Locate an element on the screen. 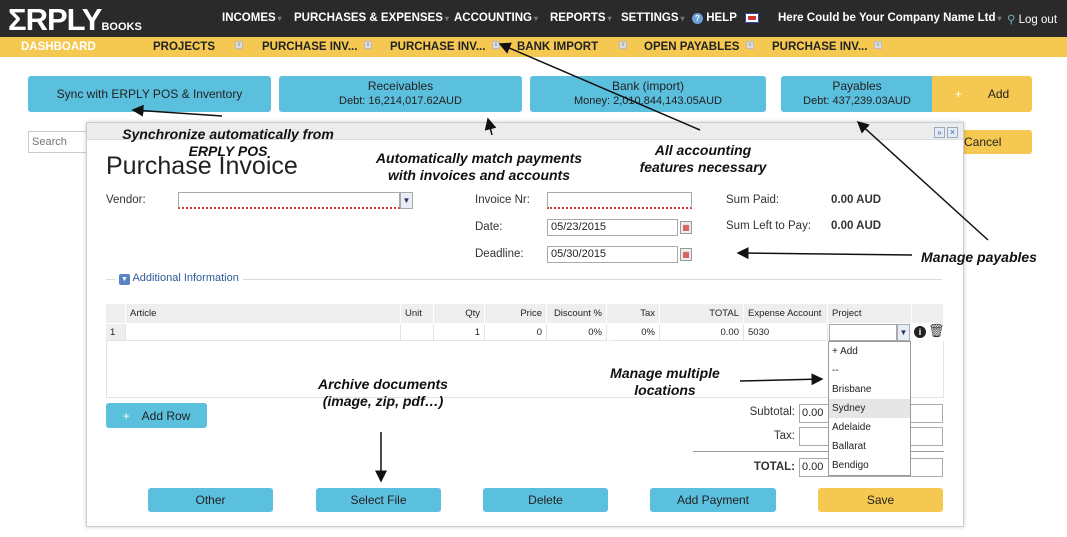 This screenshot has width=1067, height=537. save-button: Save is located at coordinates (880, 500).